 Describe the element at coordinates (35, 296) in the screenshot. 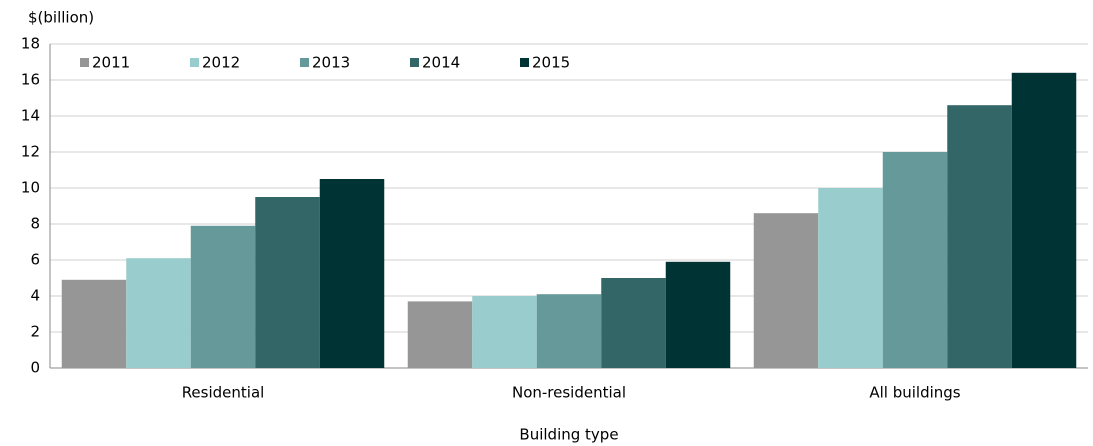

I see `y-tick-label: 4` at that location.